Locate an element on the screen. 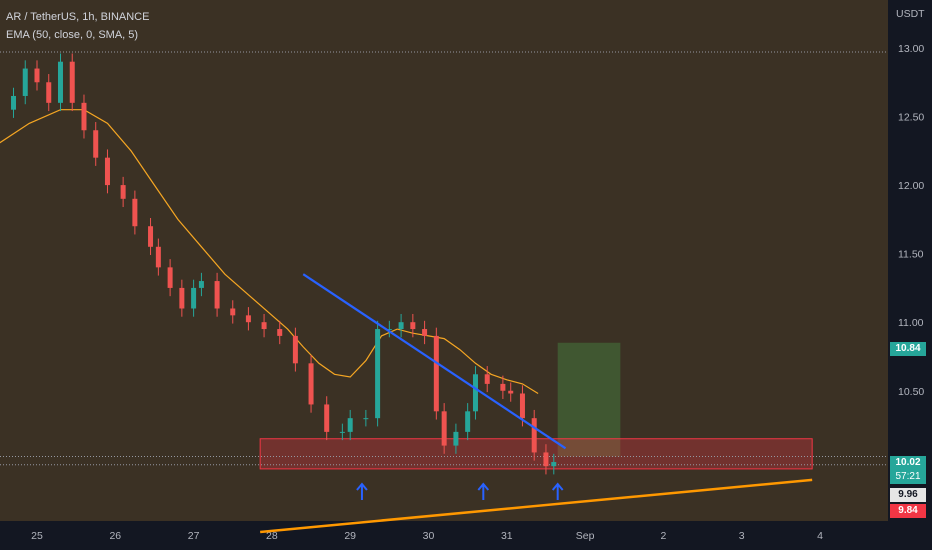 This screenshot has width=932, height=550. x-tick-label: 30 is located at coordinates (429, 536).